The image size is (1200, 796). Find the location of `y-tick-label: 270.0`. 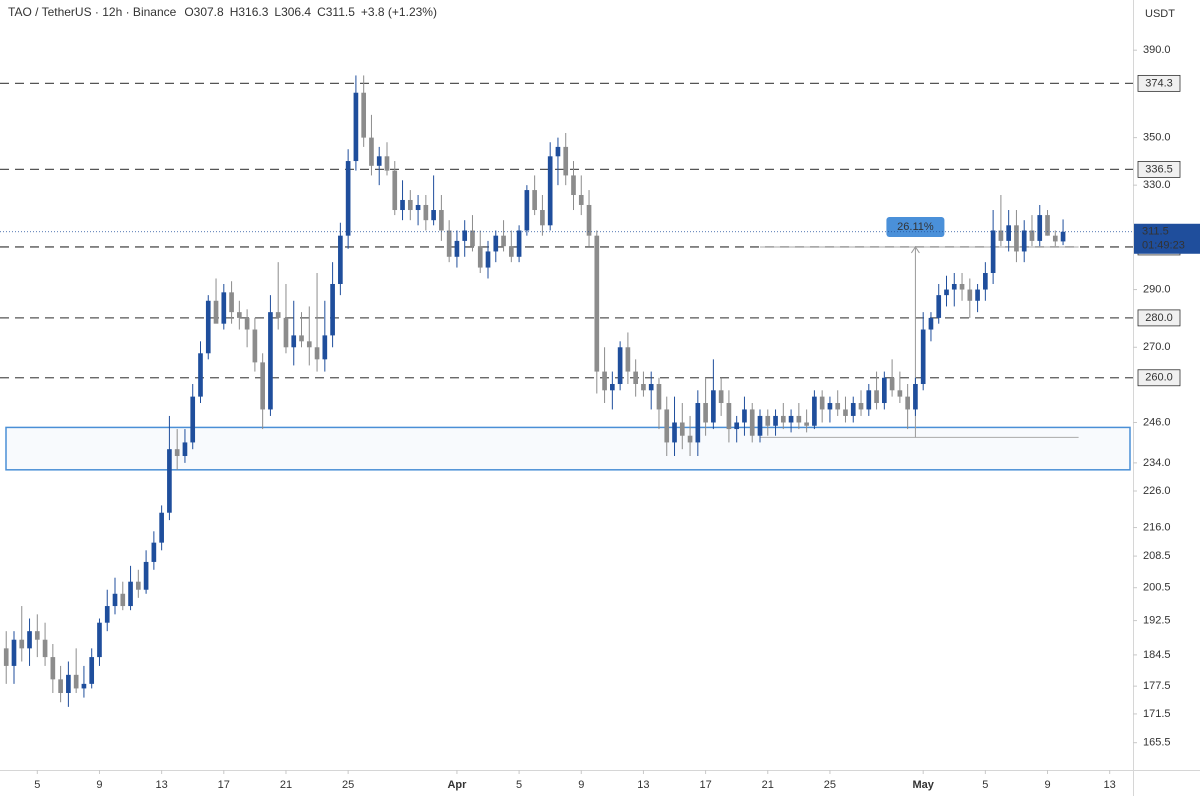

y-tick-label: 270.0 is located at coordinates (1157, 347).